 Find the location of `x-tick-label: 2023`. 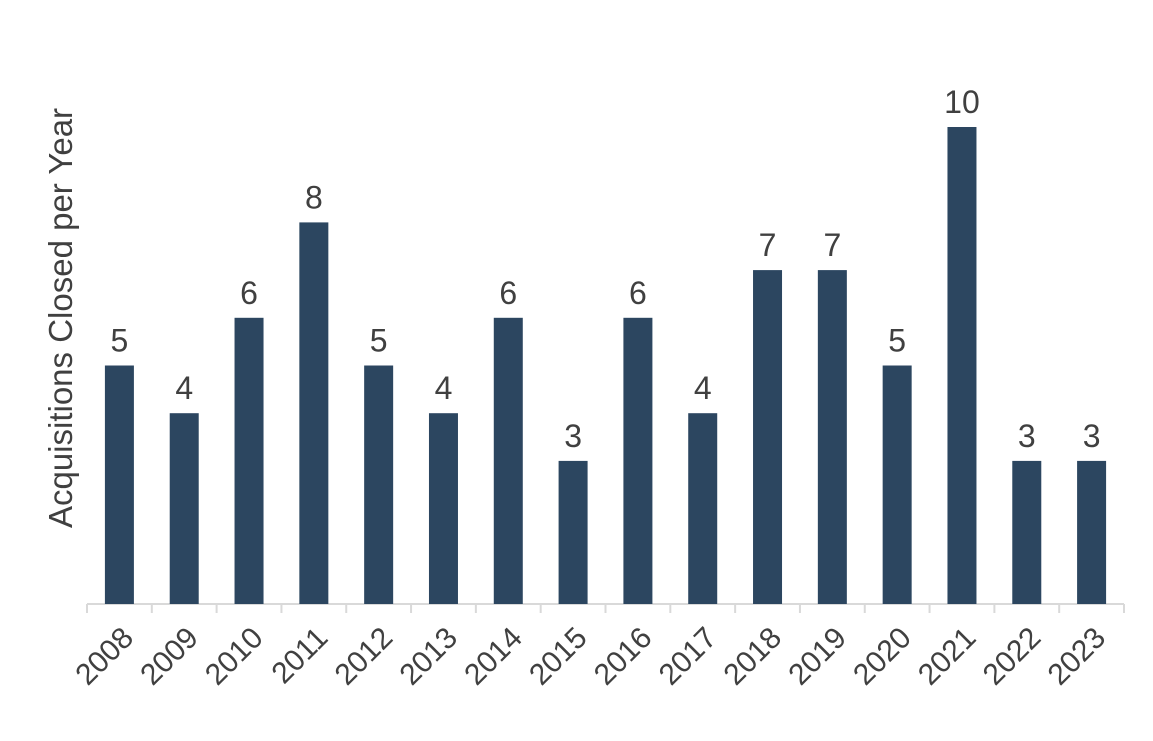

x-tick-label: 2023 is located at coordinates (1077, 656).